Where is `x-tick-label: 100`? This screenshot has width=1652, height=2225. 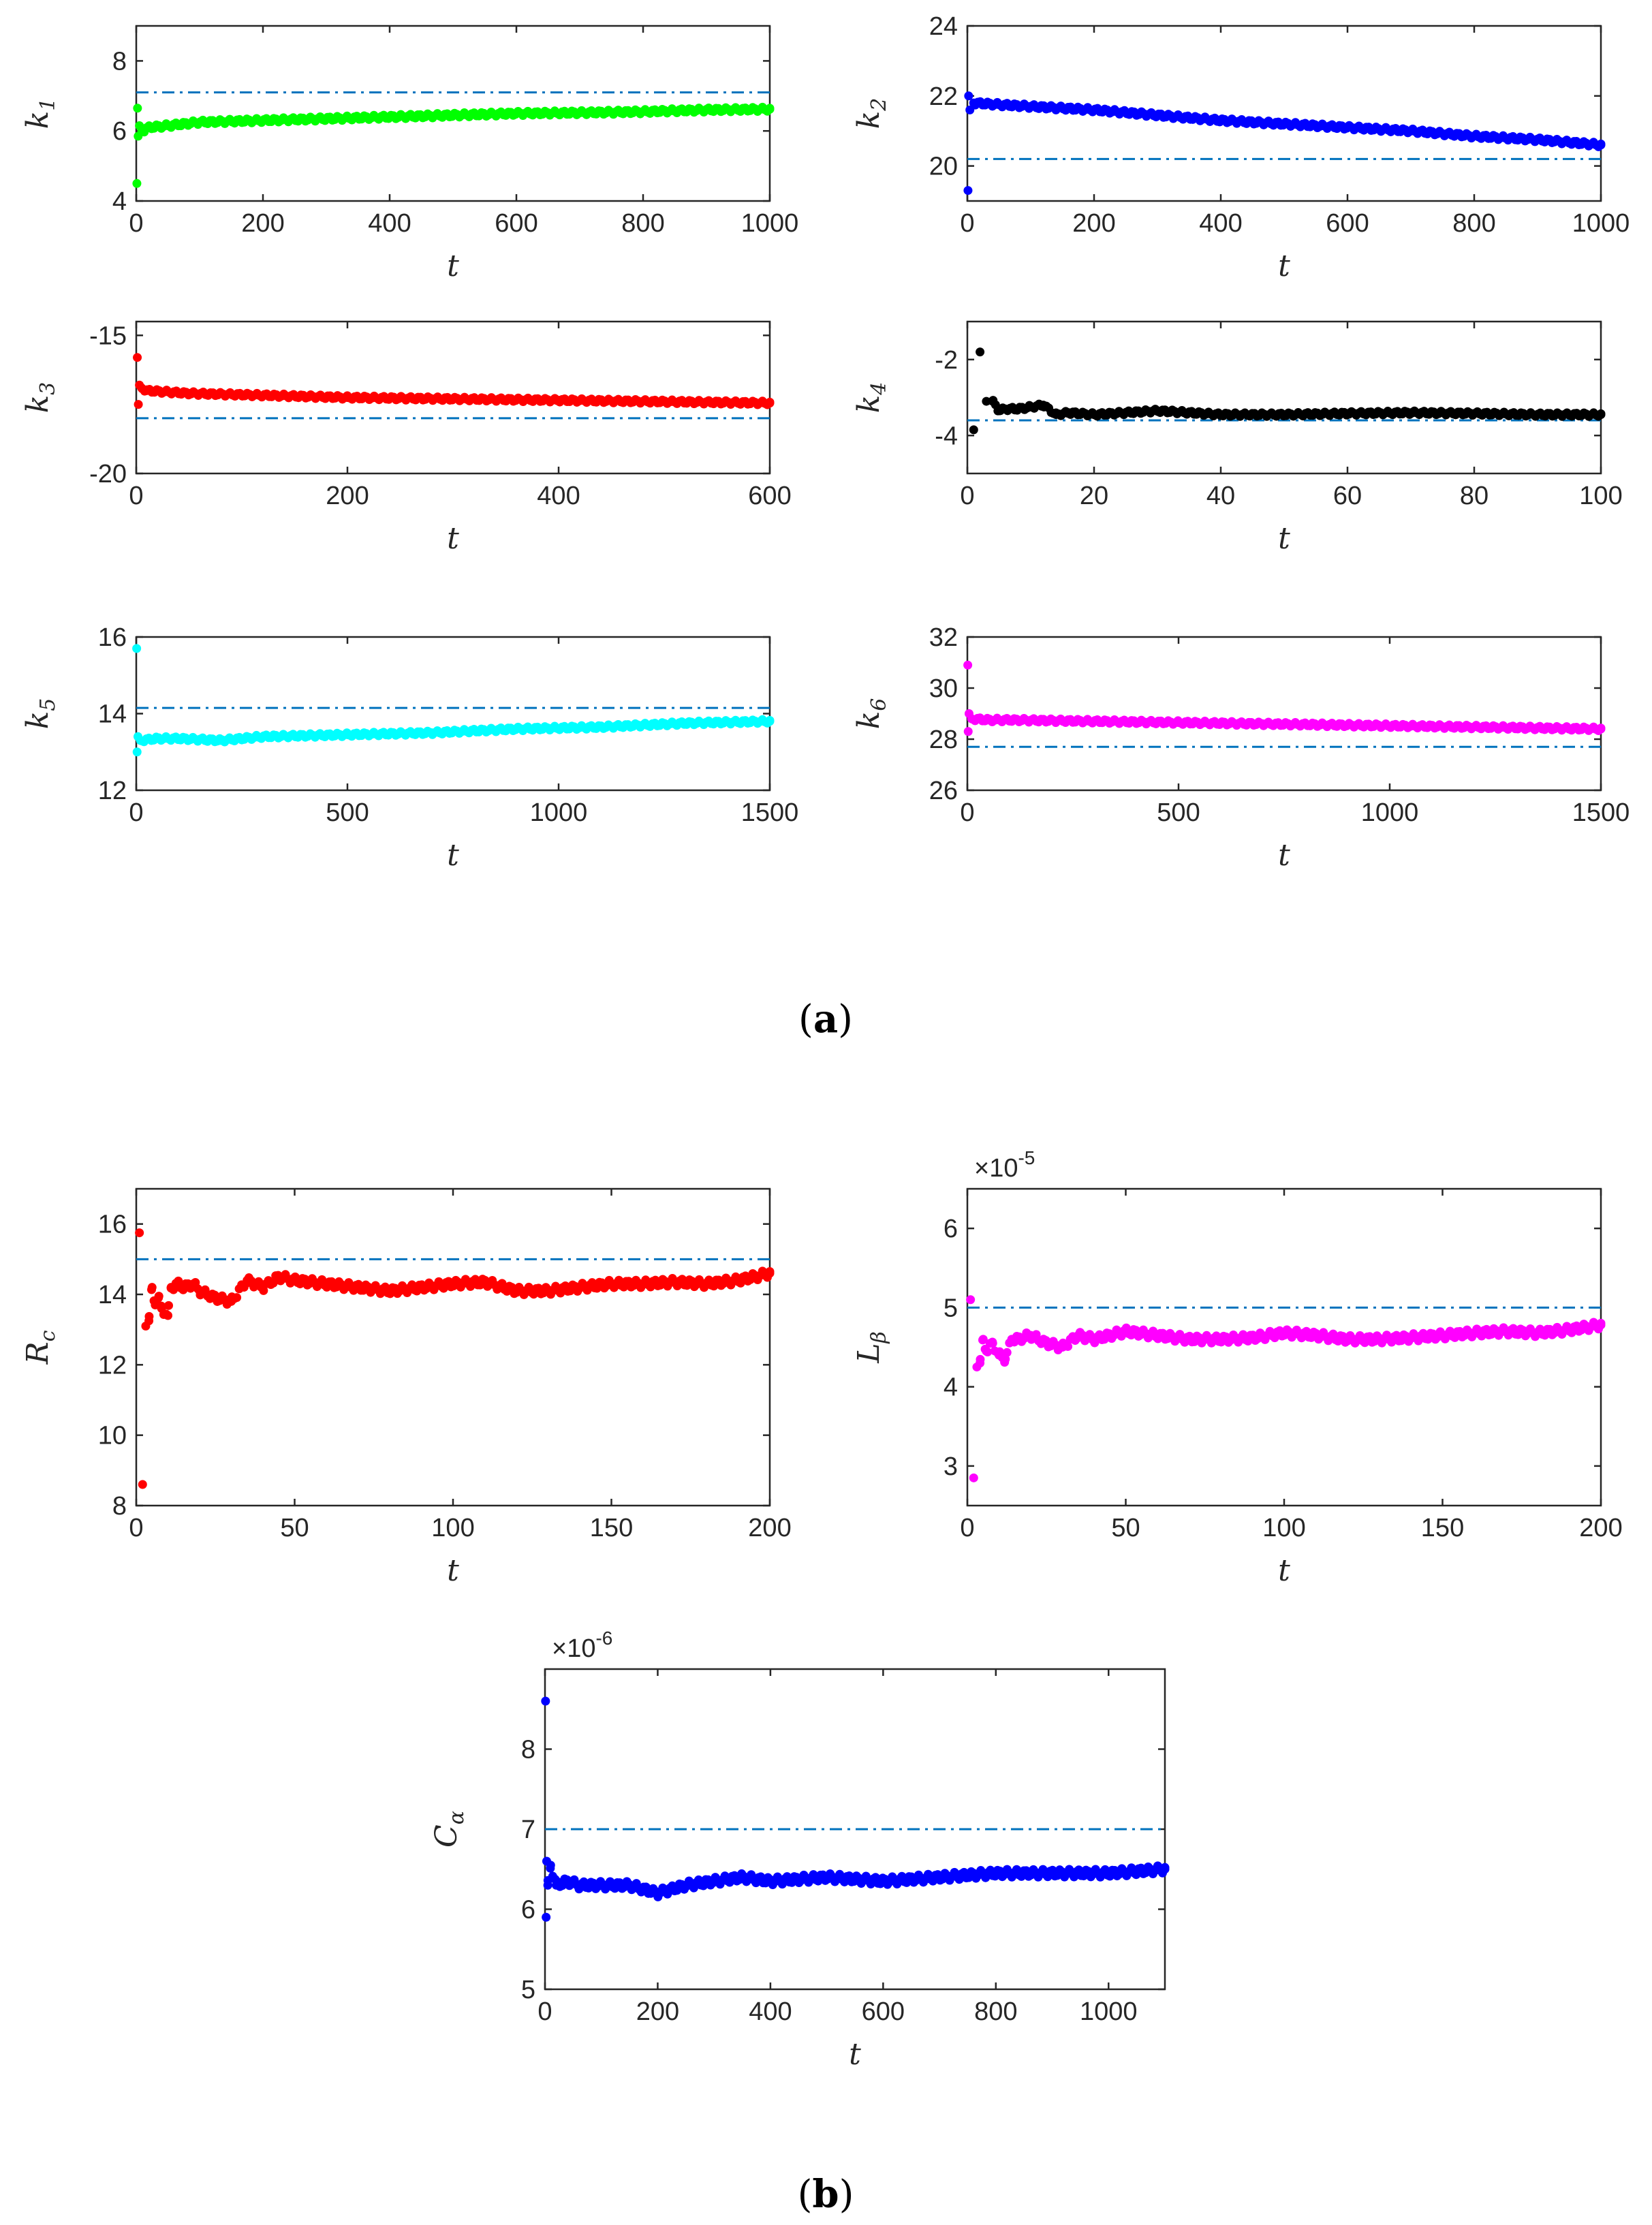
x-tick-label: 100 is located at coordinates (453, 1528).